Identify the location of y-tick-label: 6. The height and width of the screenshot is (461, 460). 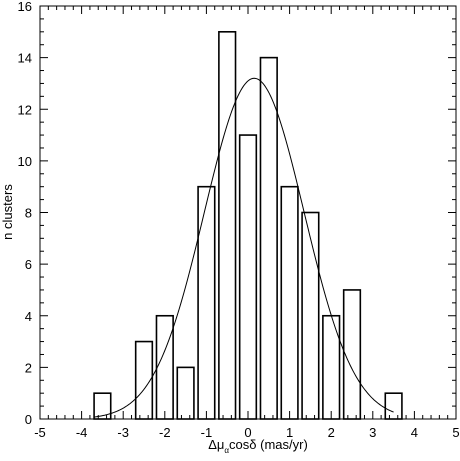
(28, 264).